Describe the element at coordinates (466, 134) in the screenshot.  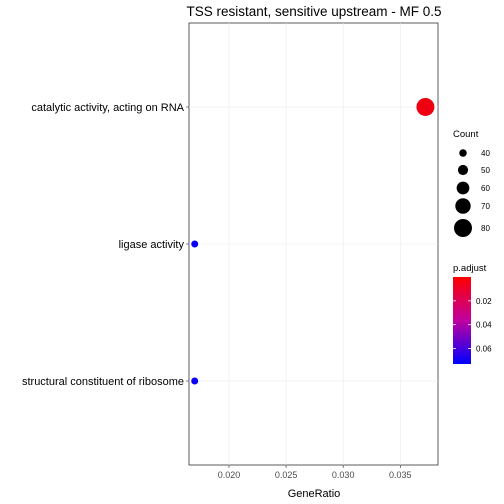
I see `legend-count-title: Count` at that location.